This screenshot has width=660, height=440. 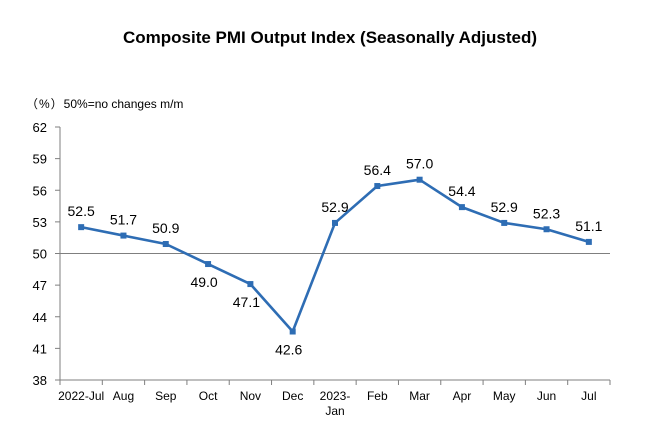 I want to click on x-tick-label: May, so click(x=504, y=396).